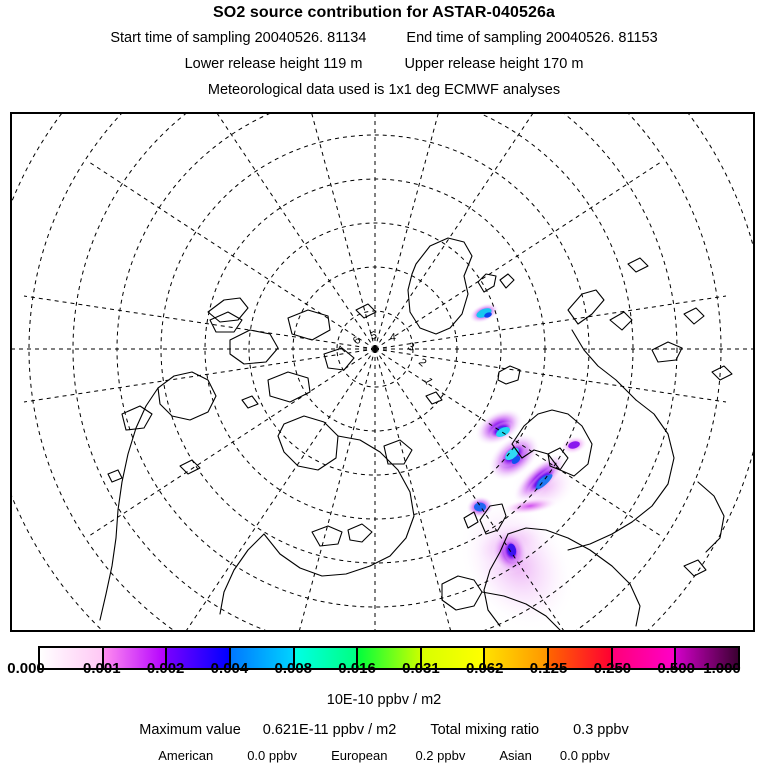 Image resolution: width=768 pixels, height=768 pixels. Describe the element at coordinates (374, 335) in the screenshot. I see `pole-label-5: 5` at that location.